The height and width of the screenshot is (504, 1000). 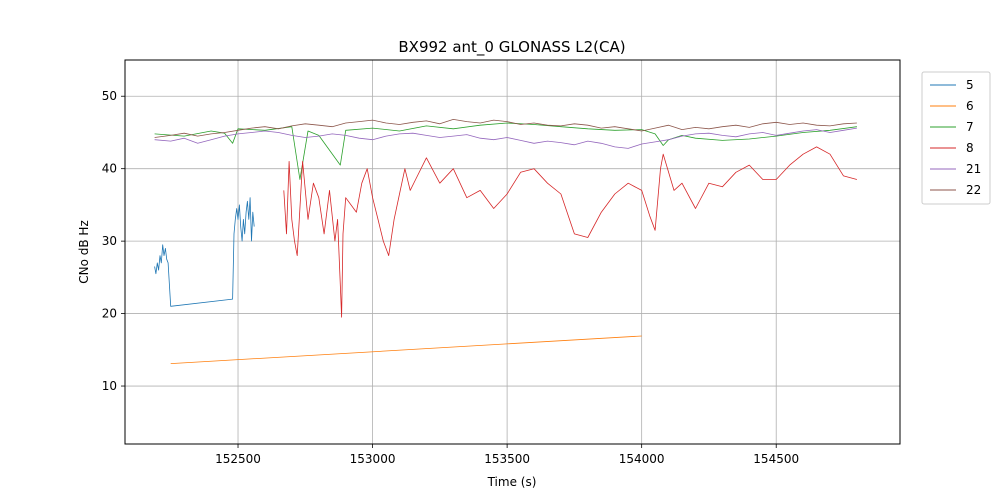 What do you see at coordinates (238, 459) in the screenshot?
I see `x-tick-label: 152500` at bounding box center [238, 459].